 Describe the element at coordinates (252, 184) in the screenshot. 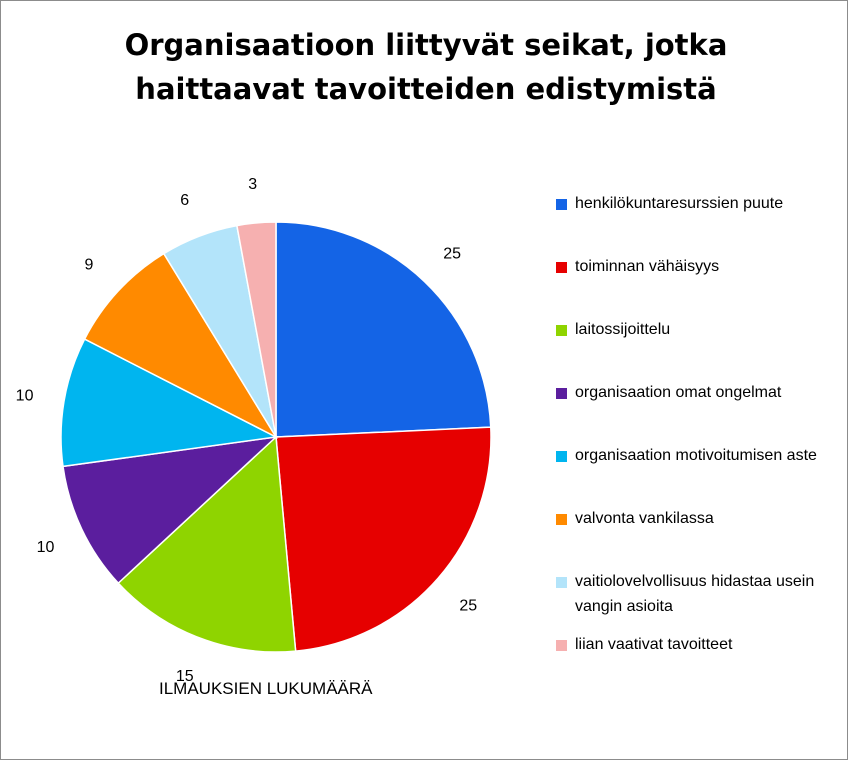

I see `data-label-8: 3` at that location.